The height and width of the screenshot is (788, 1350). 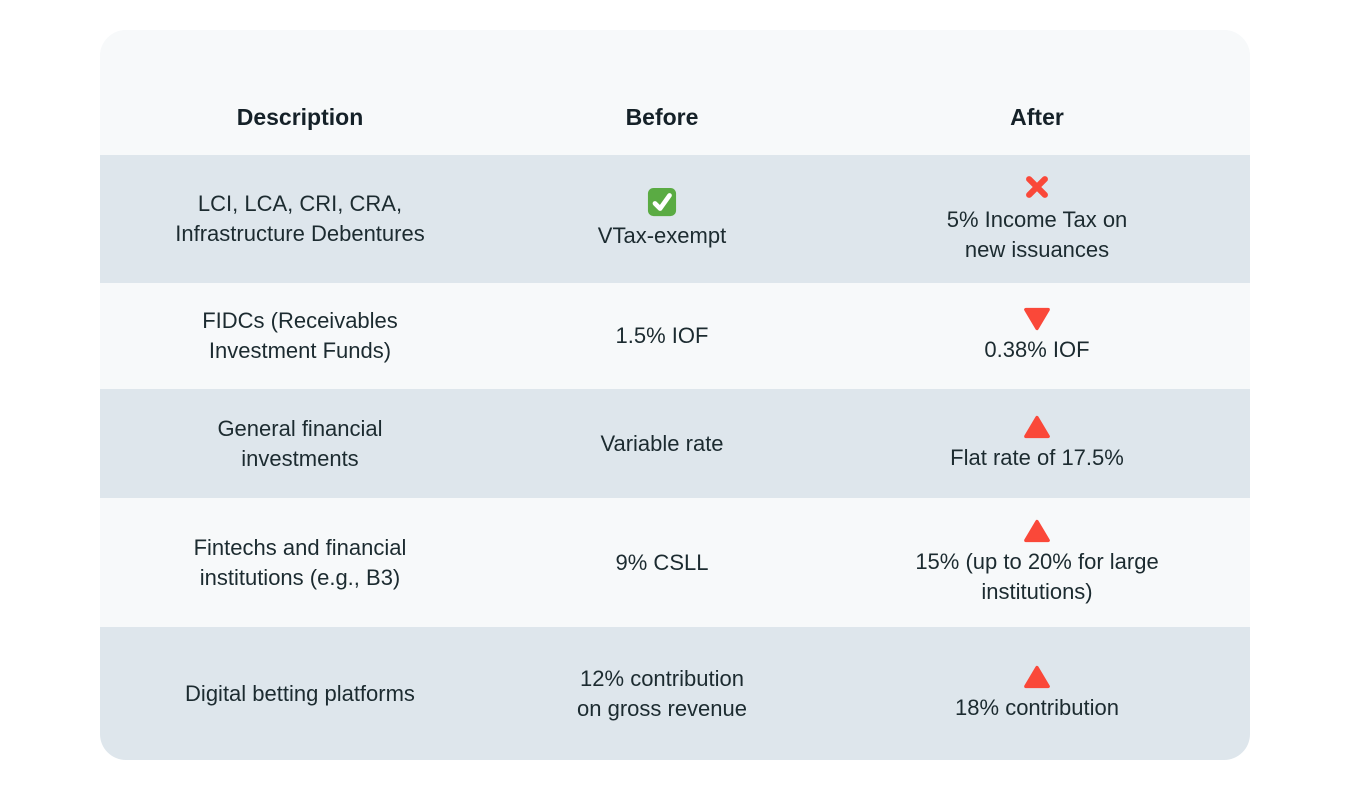 I want to click on after-text: 0.38% IOF, so click(x=1037, y=349).